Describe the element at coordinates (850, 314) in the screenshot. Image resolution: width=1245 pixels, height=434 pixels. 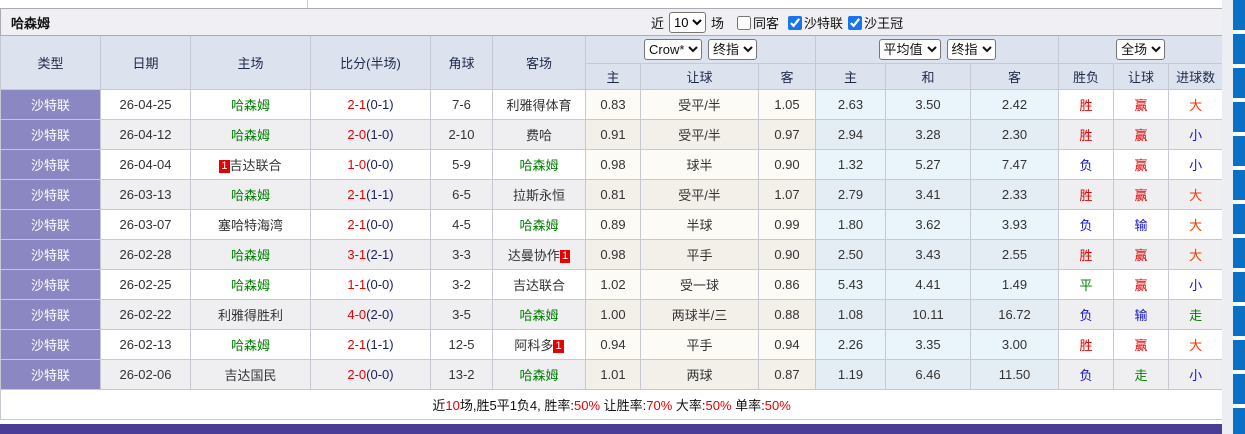
I see `avg-home-cell: 1.08` at that location.